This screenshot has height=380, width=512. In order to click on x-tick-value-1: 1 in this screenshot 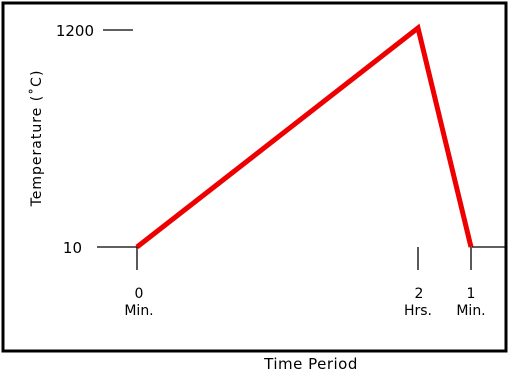, I will do `click(471, 294)`.